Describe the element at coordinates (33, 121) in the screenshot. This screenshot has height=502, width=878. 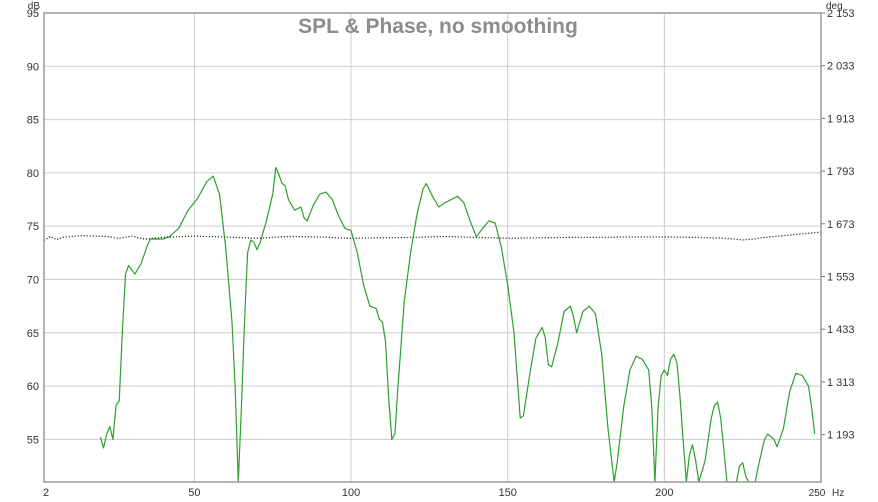
I see `y-tick-label: 85` at that location.